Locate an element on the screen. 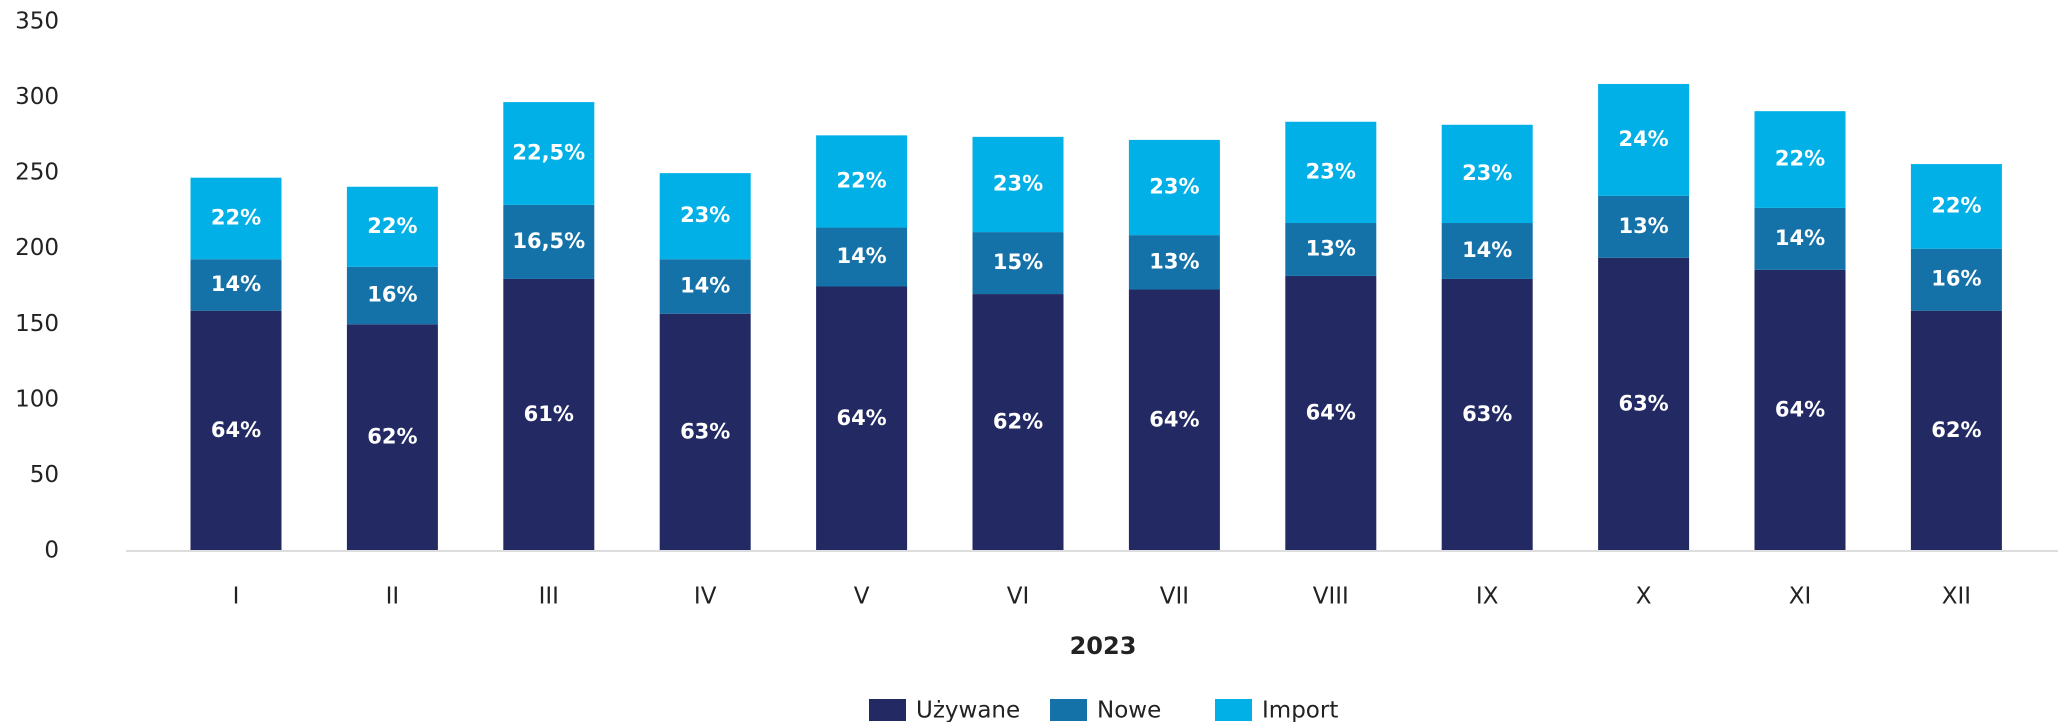 Image resolution: width=2058 pixels, height=722 pixels. data-label: 16,5% is located at coordinates (548, 241).